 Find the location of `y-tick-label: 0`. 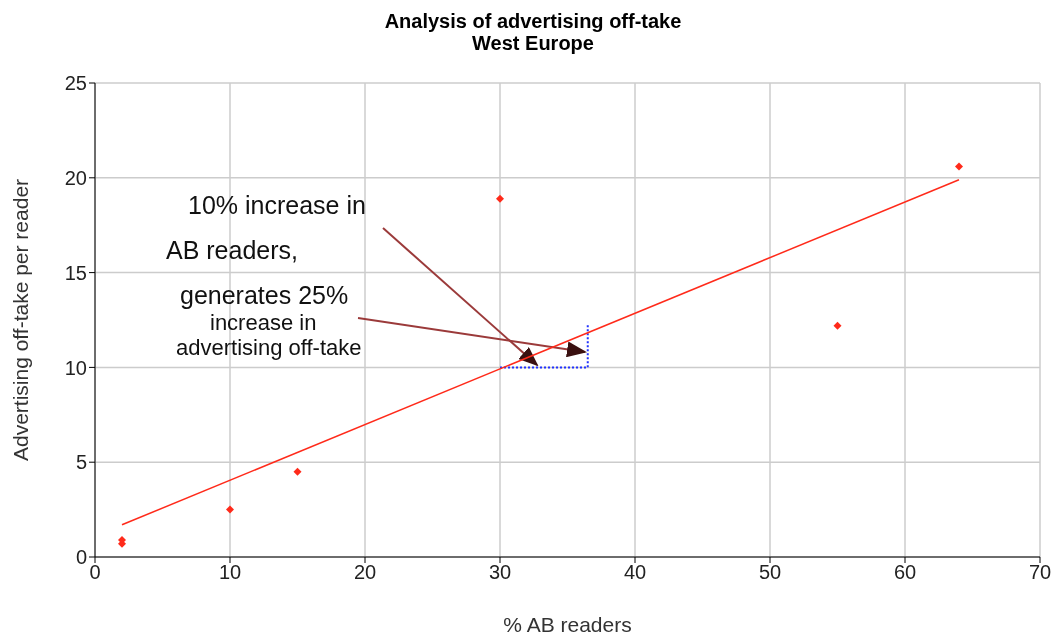

y-tick-label: 0 is located at coordinates (81, 557).